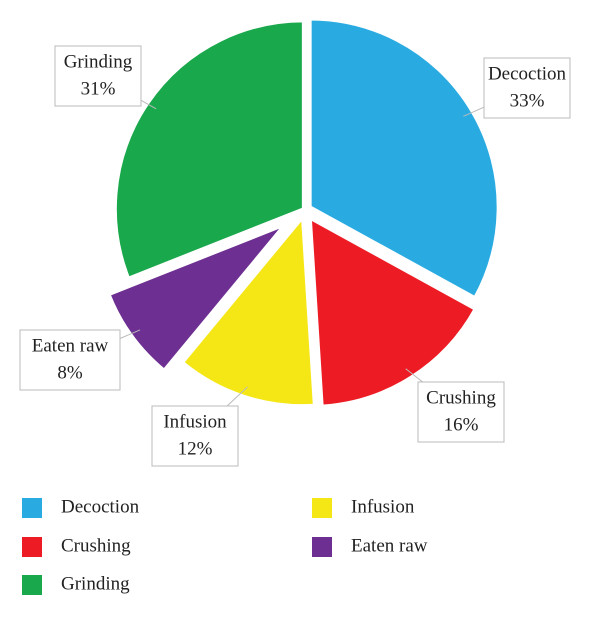 Image resolution: width=600 pixels, height=623 pixels. Describe the element at coordinates (100, 506) in the screenshot. I see `legend-label: Decoction` at that location.